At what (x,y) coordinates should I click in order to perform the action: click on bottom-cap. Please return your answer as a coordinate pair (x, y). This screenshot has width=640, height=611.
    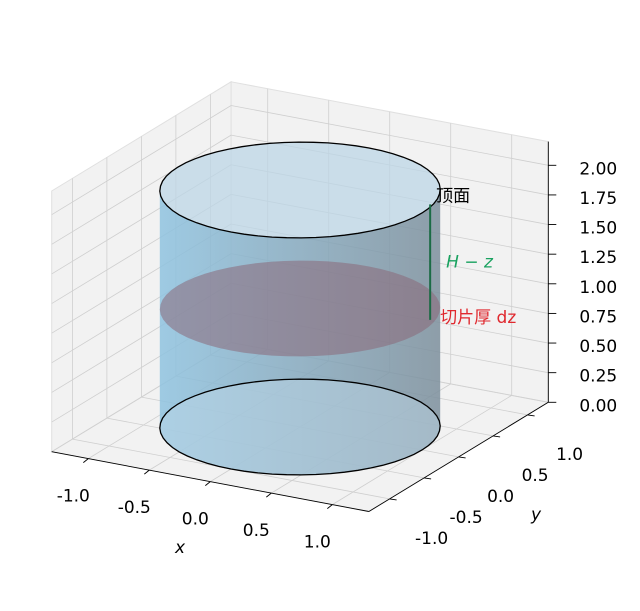
    Looking at the image, I should click on (300, 427).